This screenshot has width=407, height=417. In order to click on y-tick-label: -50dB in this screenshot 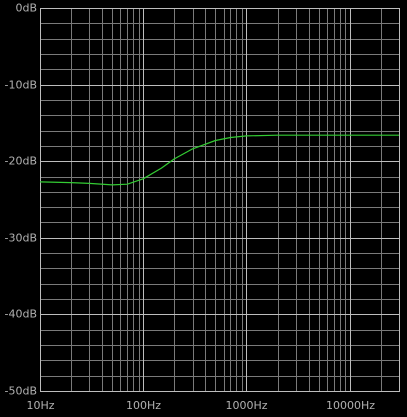, I will do `click(21, 391)`.